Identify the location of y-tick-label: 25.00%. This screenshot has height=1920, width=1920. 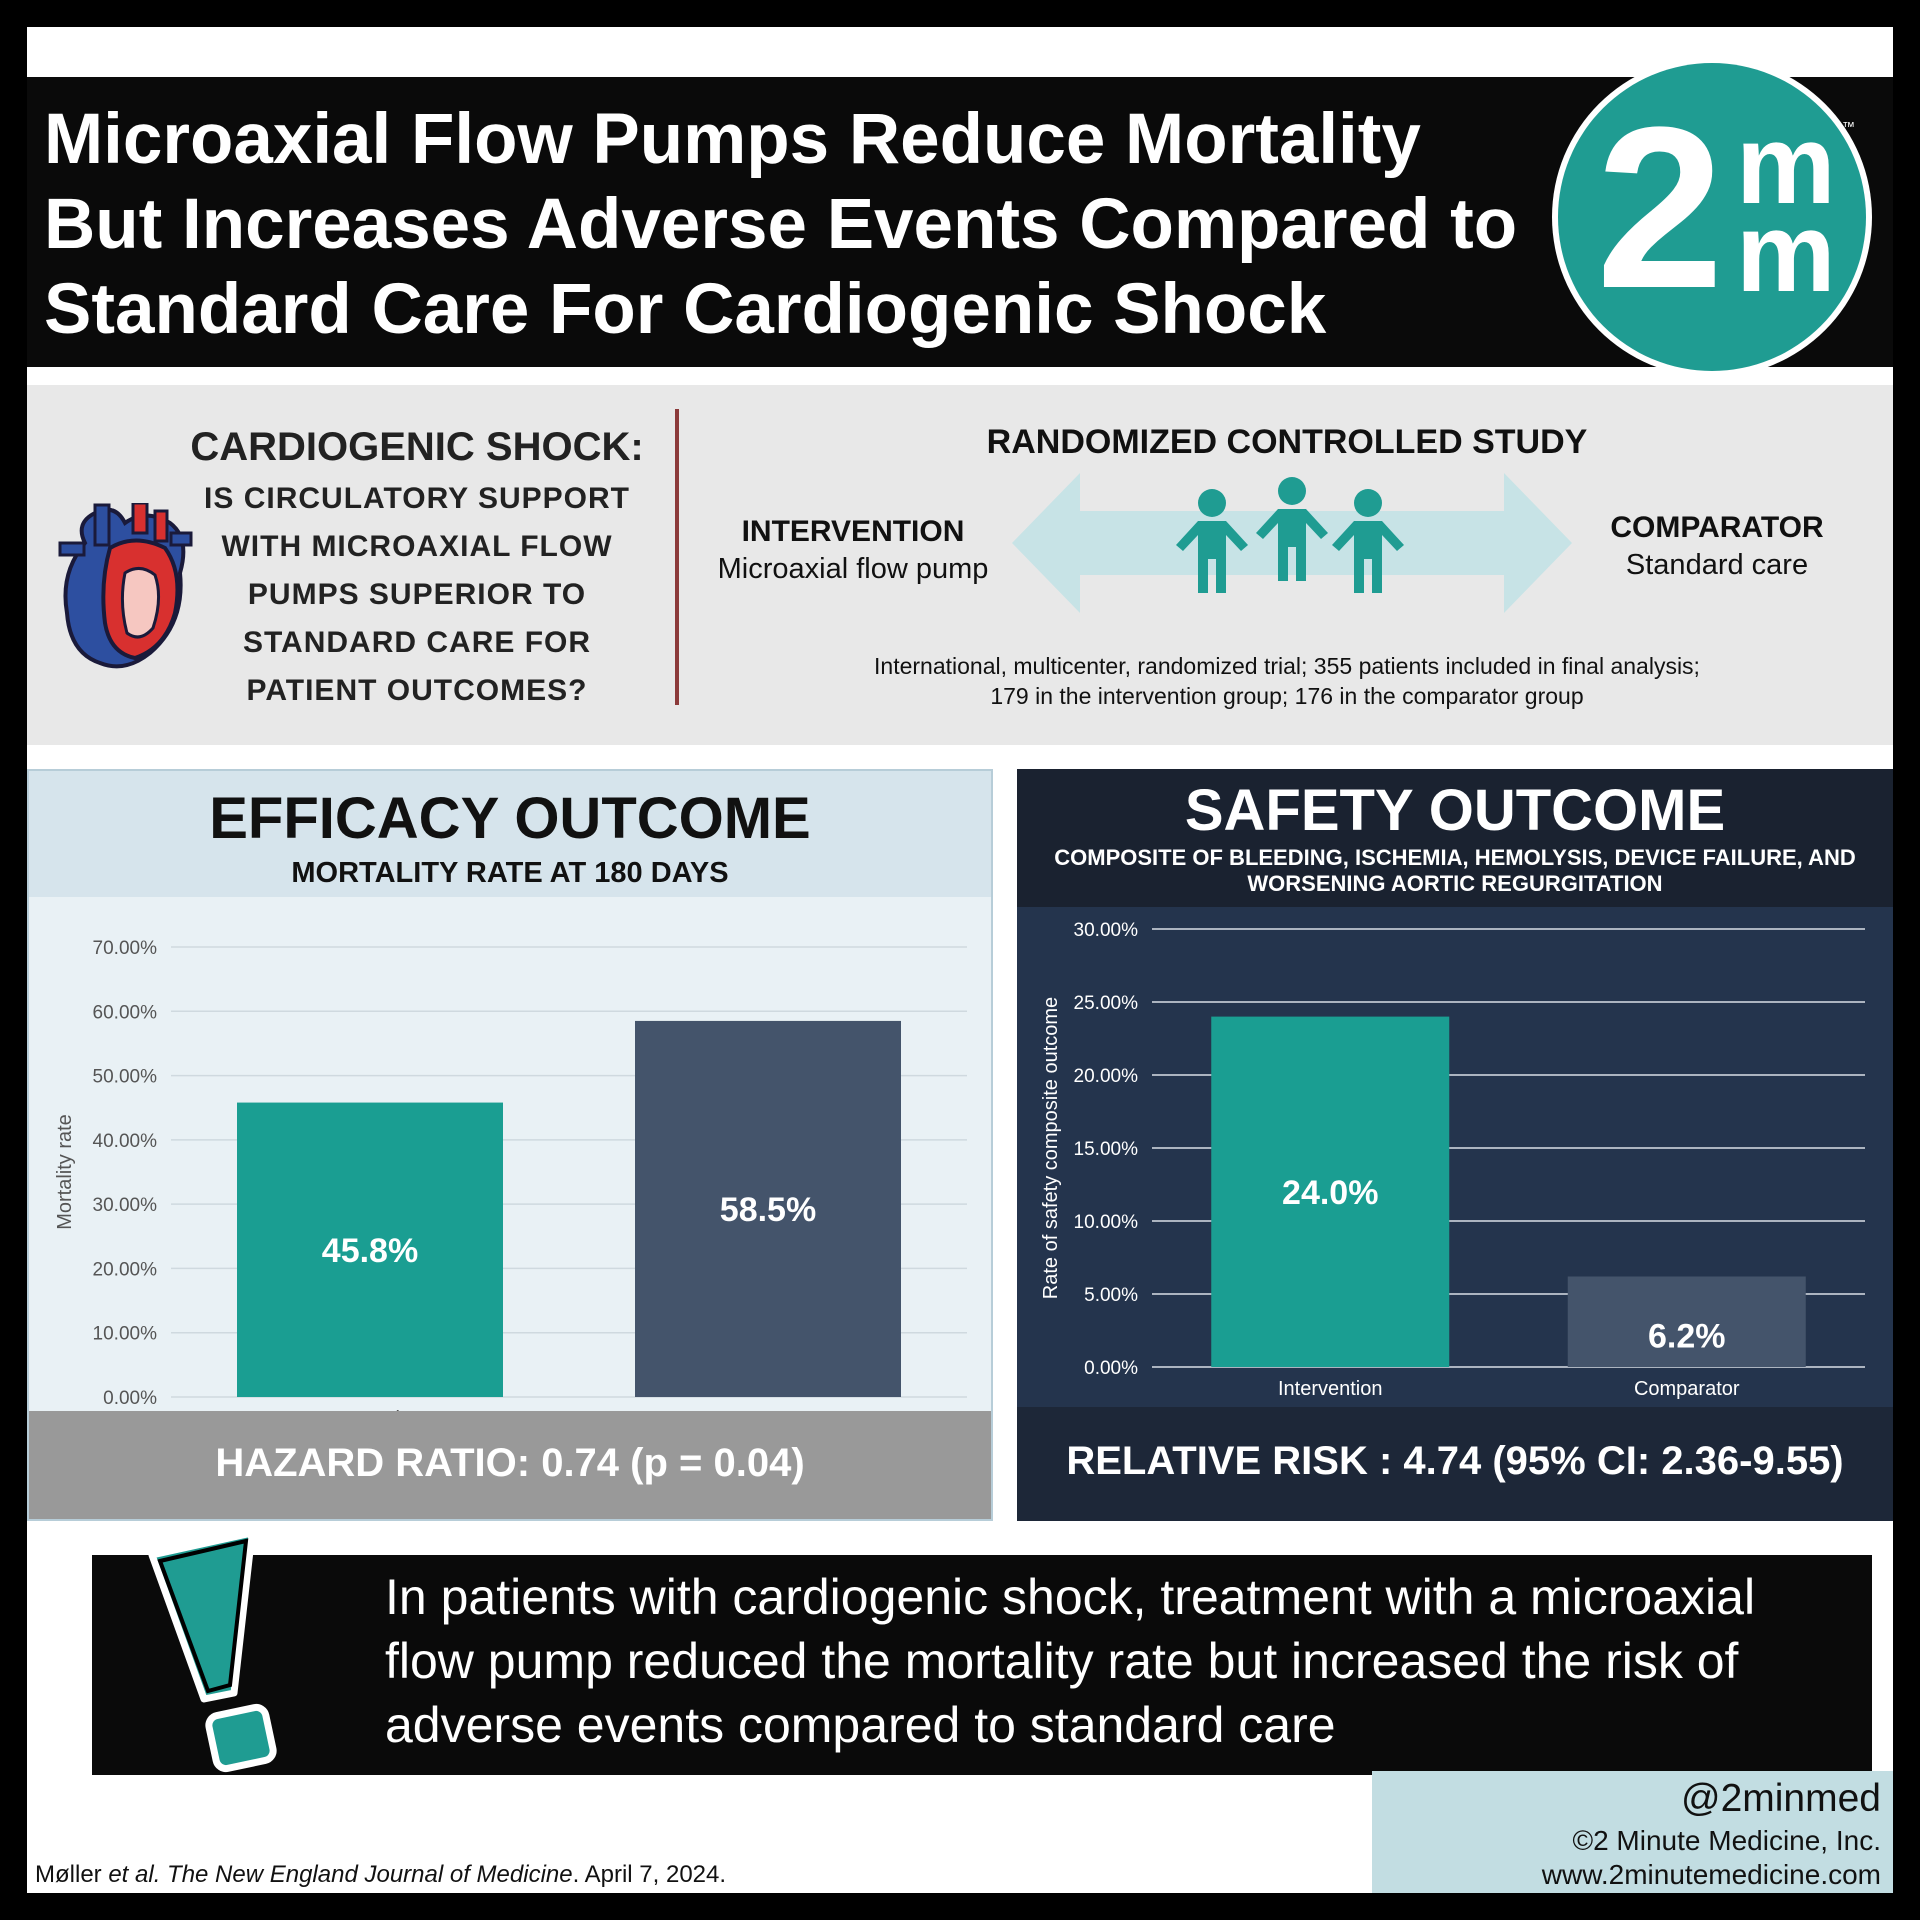
(1106, 1003).